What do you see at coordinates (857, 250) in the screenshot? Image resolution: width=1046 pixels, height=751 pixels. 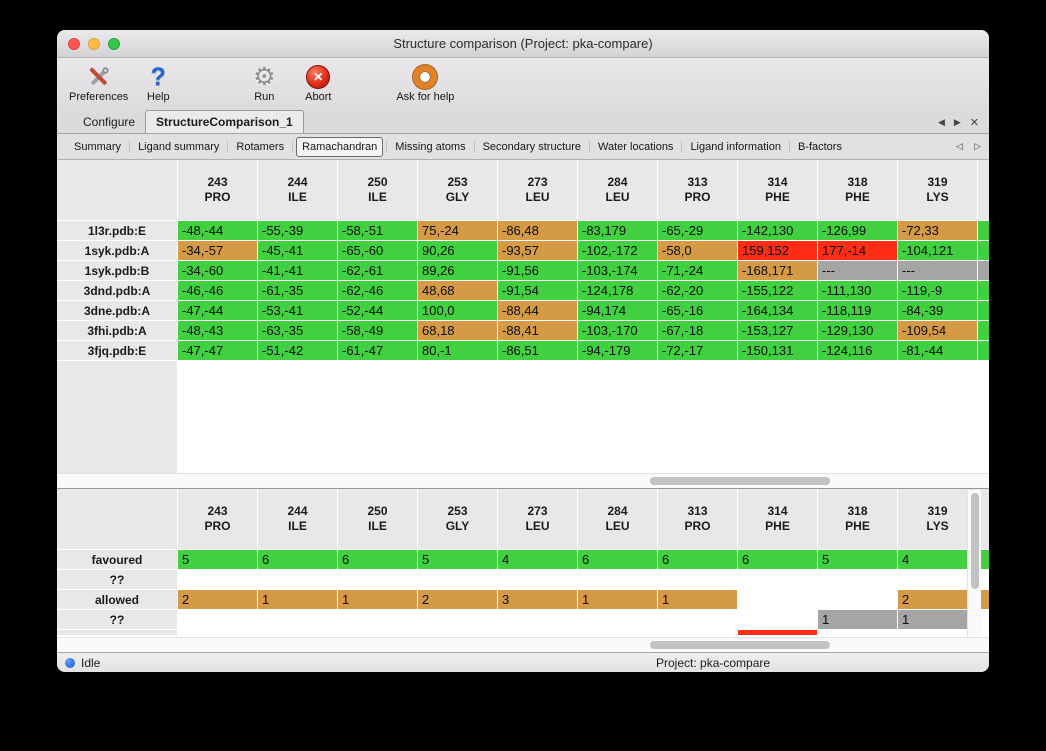 I see `data-cell: 177,-14` at bounding box center [857, 250].